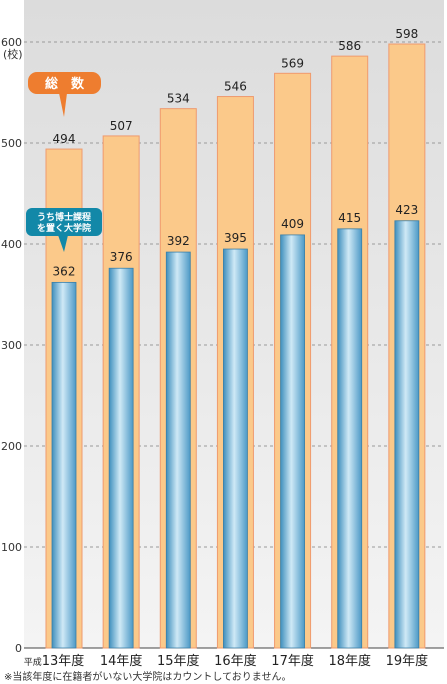  What do you see at coordinates (235, 238) in the screenshot?
I see `data-label-doctoral: 395` at bounding box center [235, 238].